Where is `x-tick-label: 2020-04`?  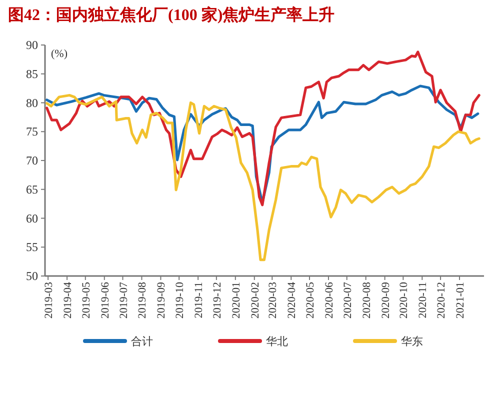 x-tick-label: 2020-04 is located at coordinates (292, 300).